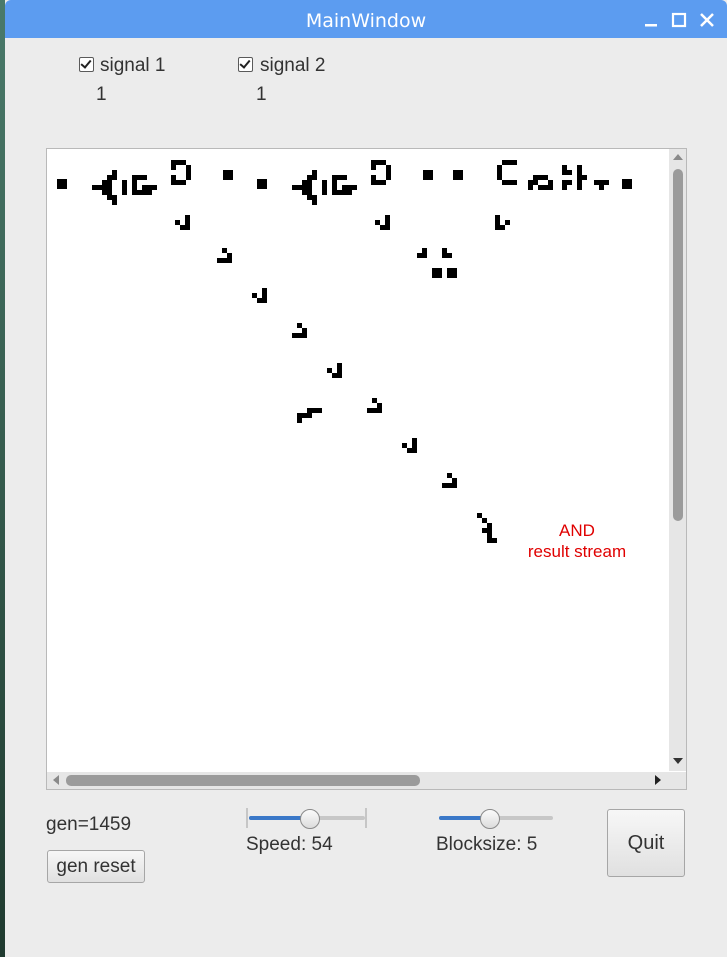  I want to click on horizontal-scroll-thumb, so click(243, 780).